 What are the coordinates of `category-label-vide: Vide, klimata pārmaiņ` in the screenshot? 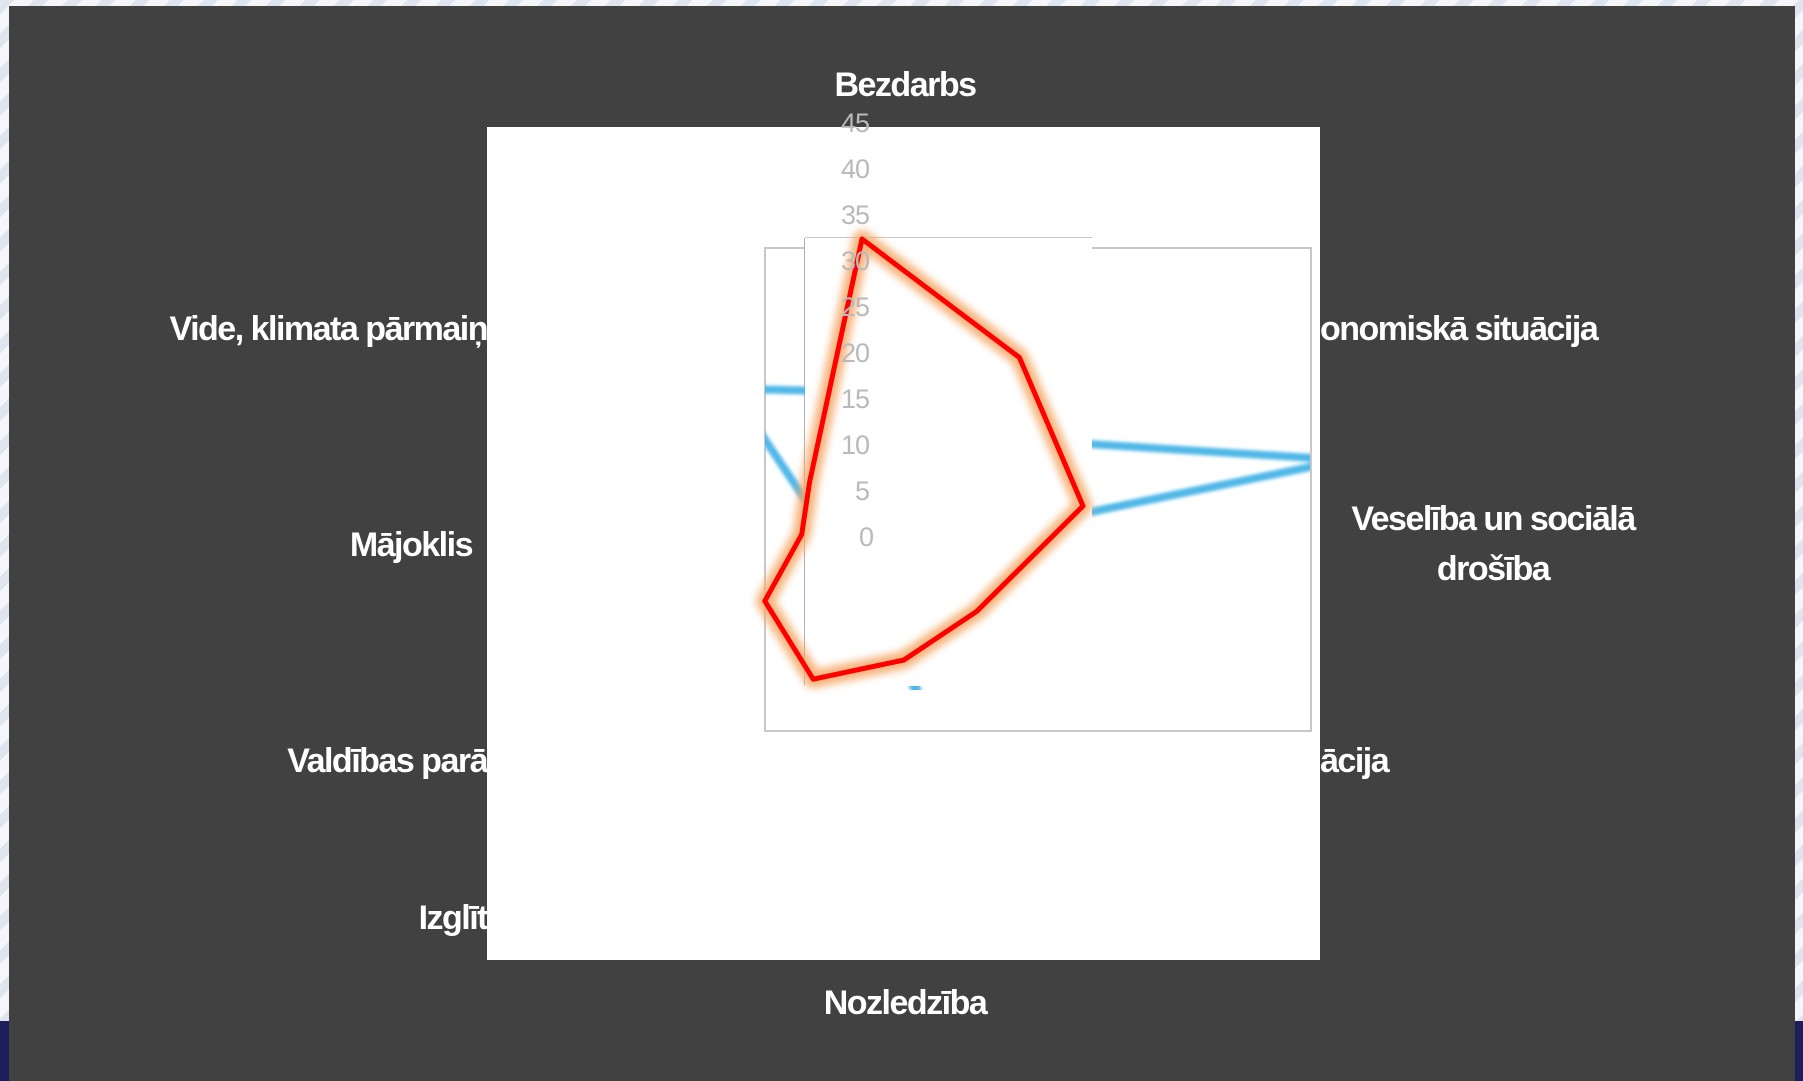 It's located at (328, 329).